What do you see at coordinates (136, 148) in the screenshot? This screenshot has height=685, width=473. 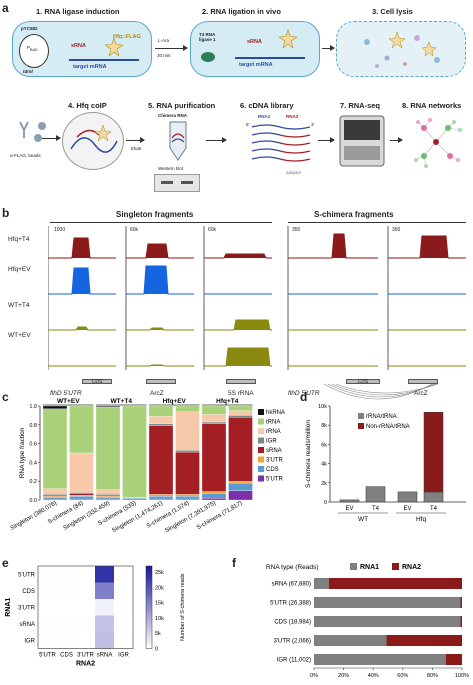 I see `elute-label: Elute` at bounding box center [136, 148].